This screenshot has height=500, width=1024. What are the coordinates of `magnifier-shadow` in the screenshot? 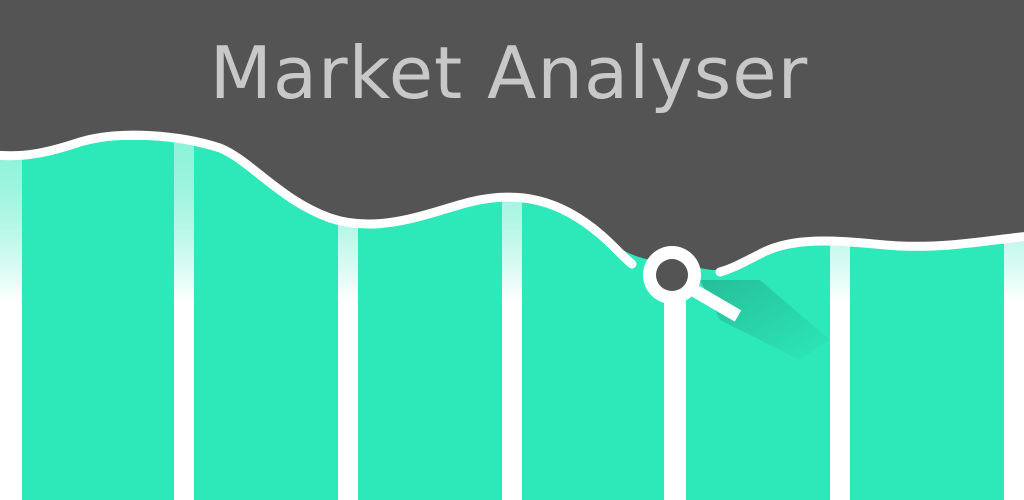 It's located at (765, 320).